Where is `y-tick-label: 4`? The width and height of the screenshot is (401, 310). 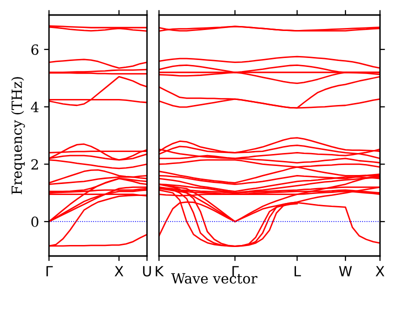
y-tick-label: 4 is located at coordinates (34, 107).